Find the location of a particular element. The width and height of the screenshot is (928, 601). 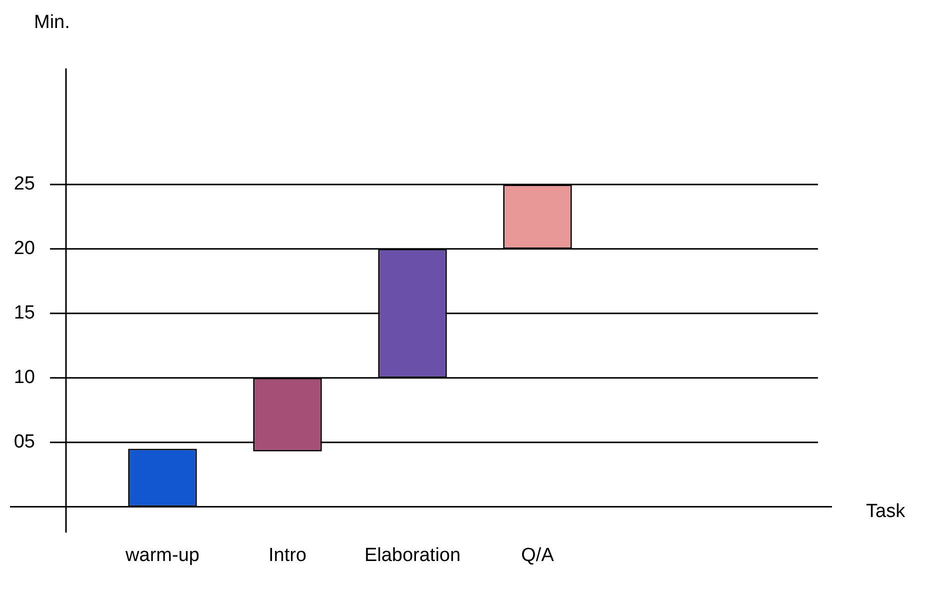

x-tick-label: Q/A is located at coordinates (537, 555).